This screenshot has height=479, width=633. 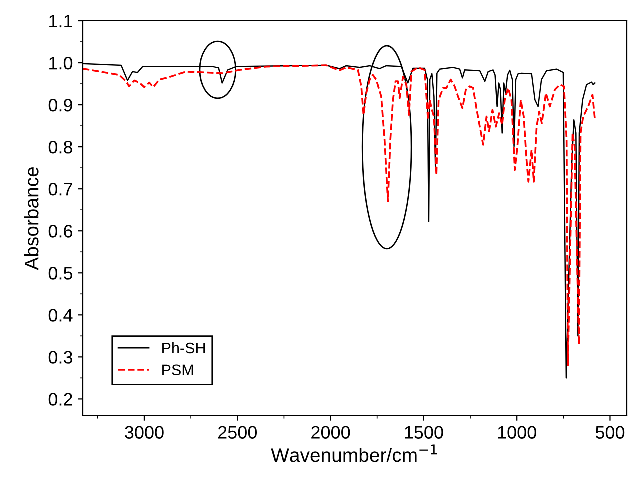 I want to click on legend-label: Ph-SH, so click(x=184, y=348).